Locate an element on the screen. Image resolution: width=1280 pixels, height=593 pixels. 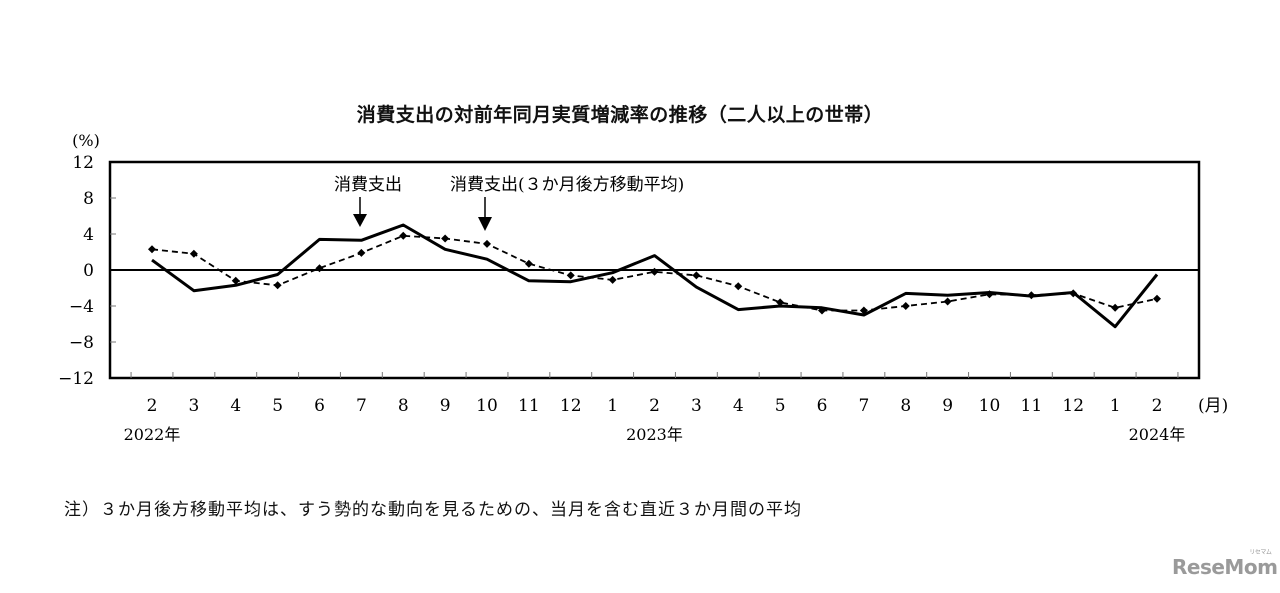
year-label: 2024年 is located at coordinates (1157, 434).